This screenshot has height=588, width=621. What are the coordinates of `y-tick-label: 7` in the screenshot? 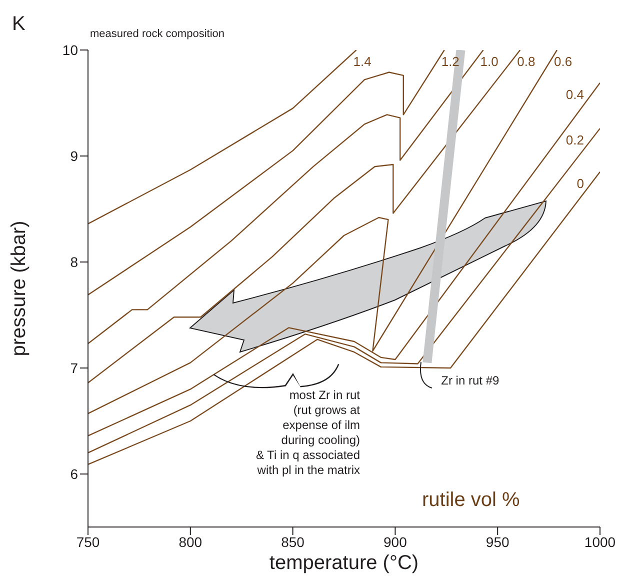 It's located at (74, 368).